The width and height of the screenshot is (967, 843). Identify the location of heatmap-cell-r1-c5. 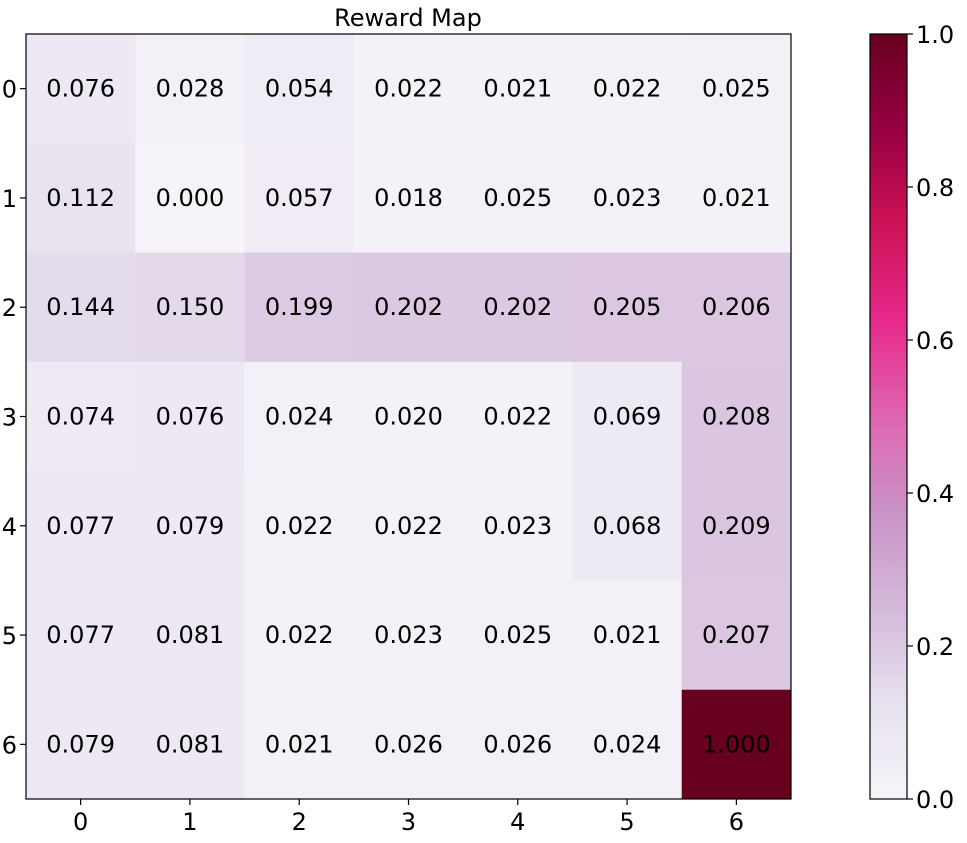
(627, 198).